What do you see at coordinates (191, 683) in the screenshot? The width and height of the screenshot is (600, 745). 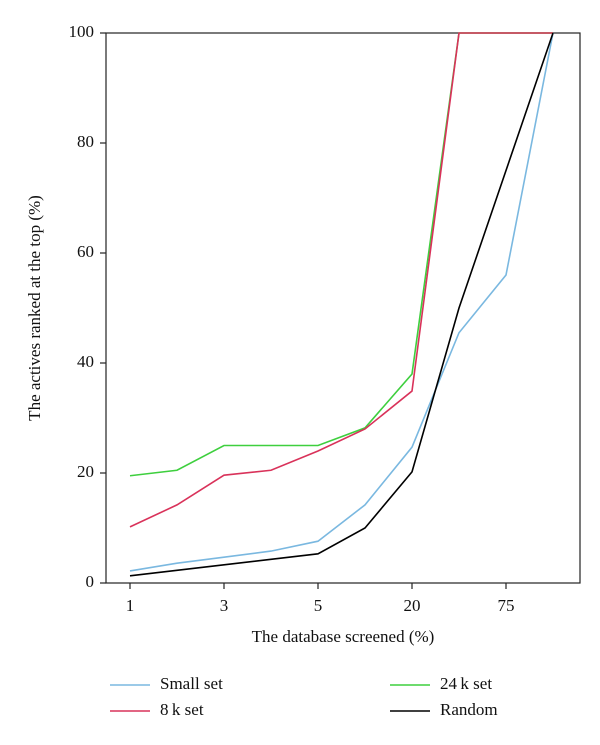 I see `legend-label: Small set` at bounding box center [191, 683].